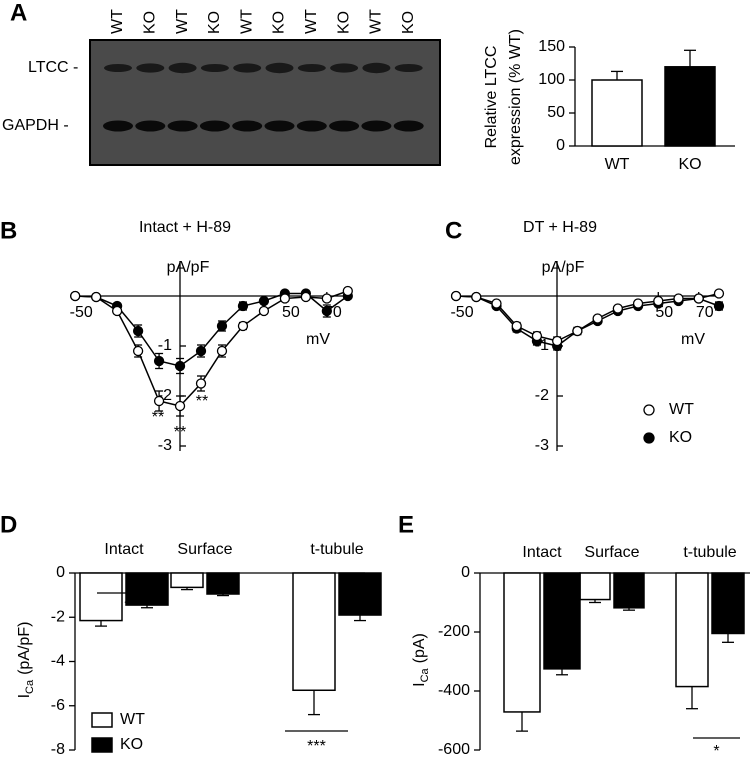 This screenshot has height=762, width=750. What do you see at coordinates (185, 227) in the screenshot?
I see `chart-title: Intact + H-89` at bounding box center [185, 227].